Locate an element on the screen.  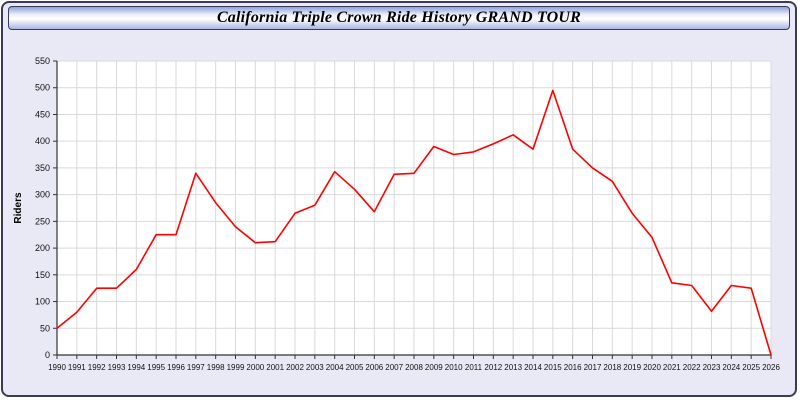
y-tick-label: 100 is located at coordinates (42, 302).